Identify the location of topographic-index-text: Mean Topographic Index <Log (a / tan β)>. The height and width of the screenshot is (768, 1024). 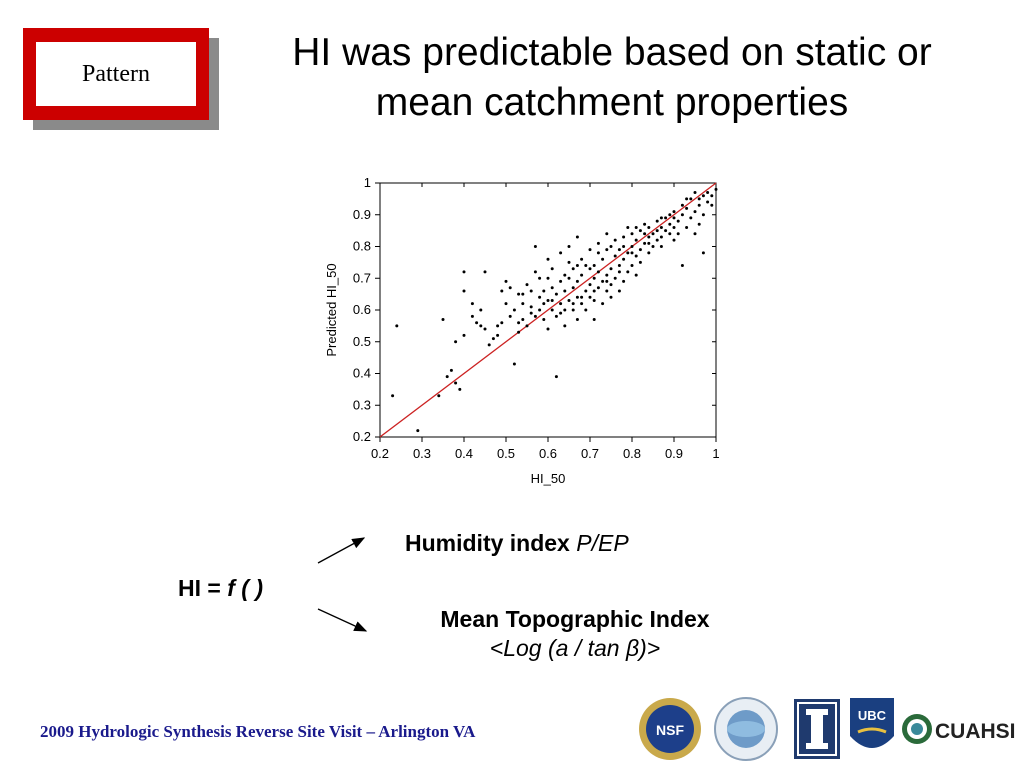
(575, 634).